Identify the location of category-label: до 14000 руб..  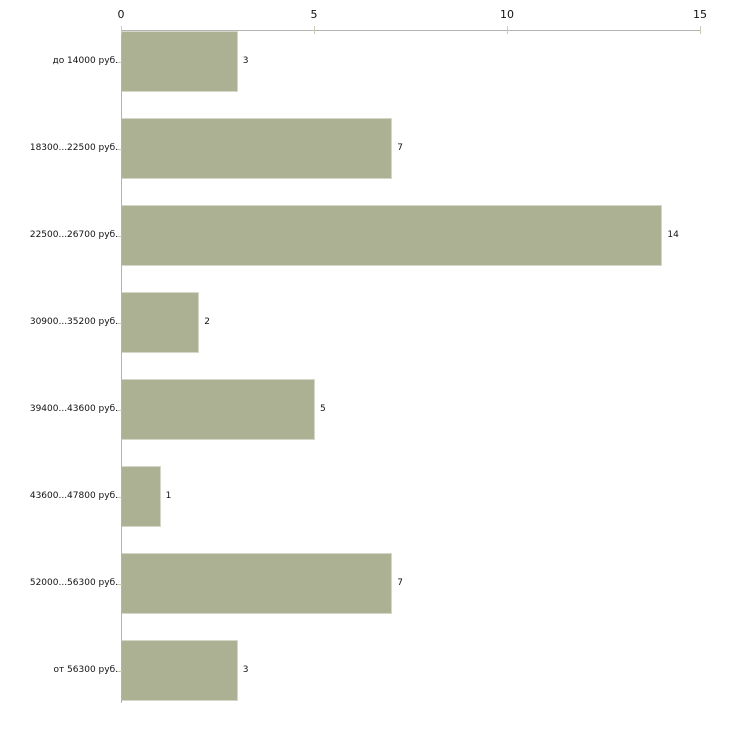
(85, 60).